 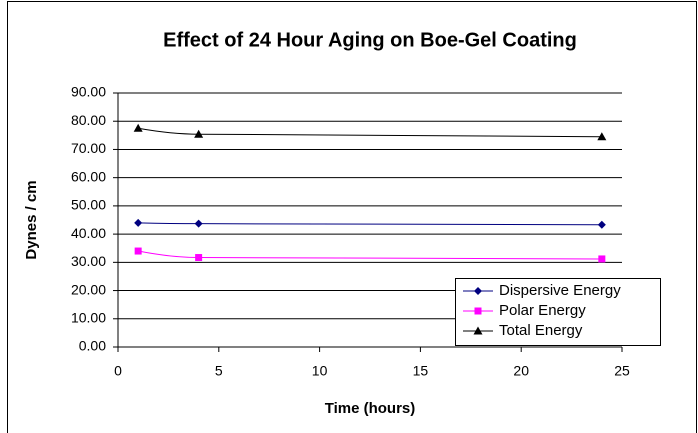 I want to click on y-tick-label: 60.00, so click(x=88, y=176).